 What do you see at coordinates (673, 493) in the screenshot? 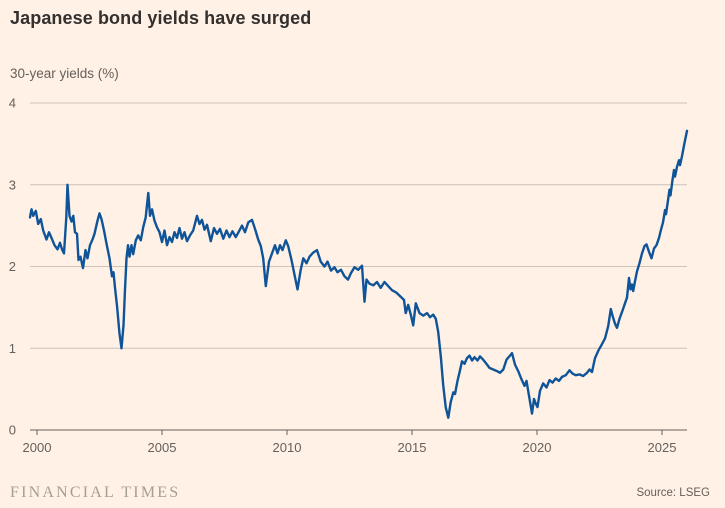
I see `source-credit: Source: LSEG` at bounding box center [673, 493].